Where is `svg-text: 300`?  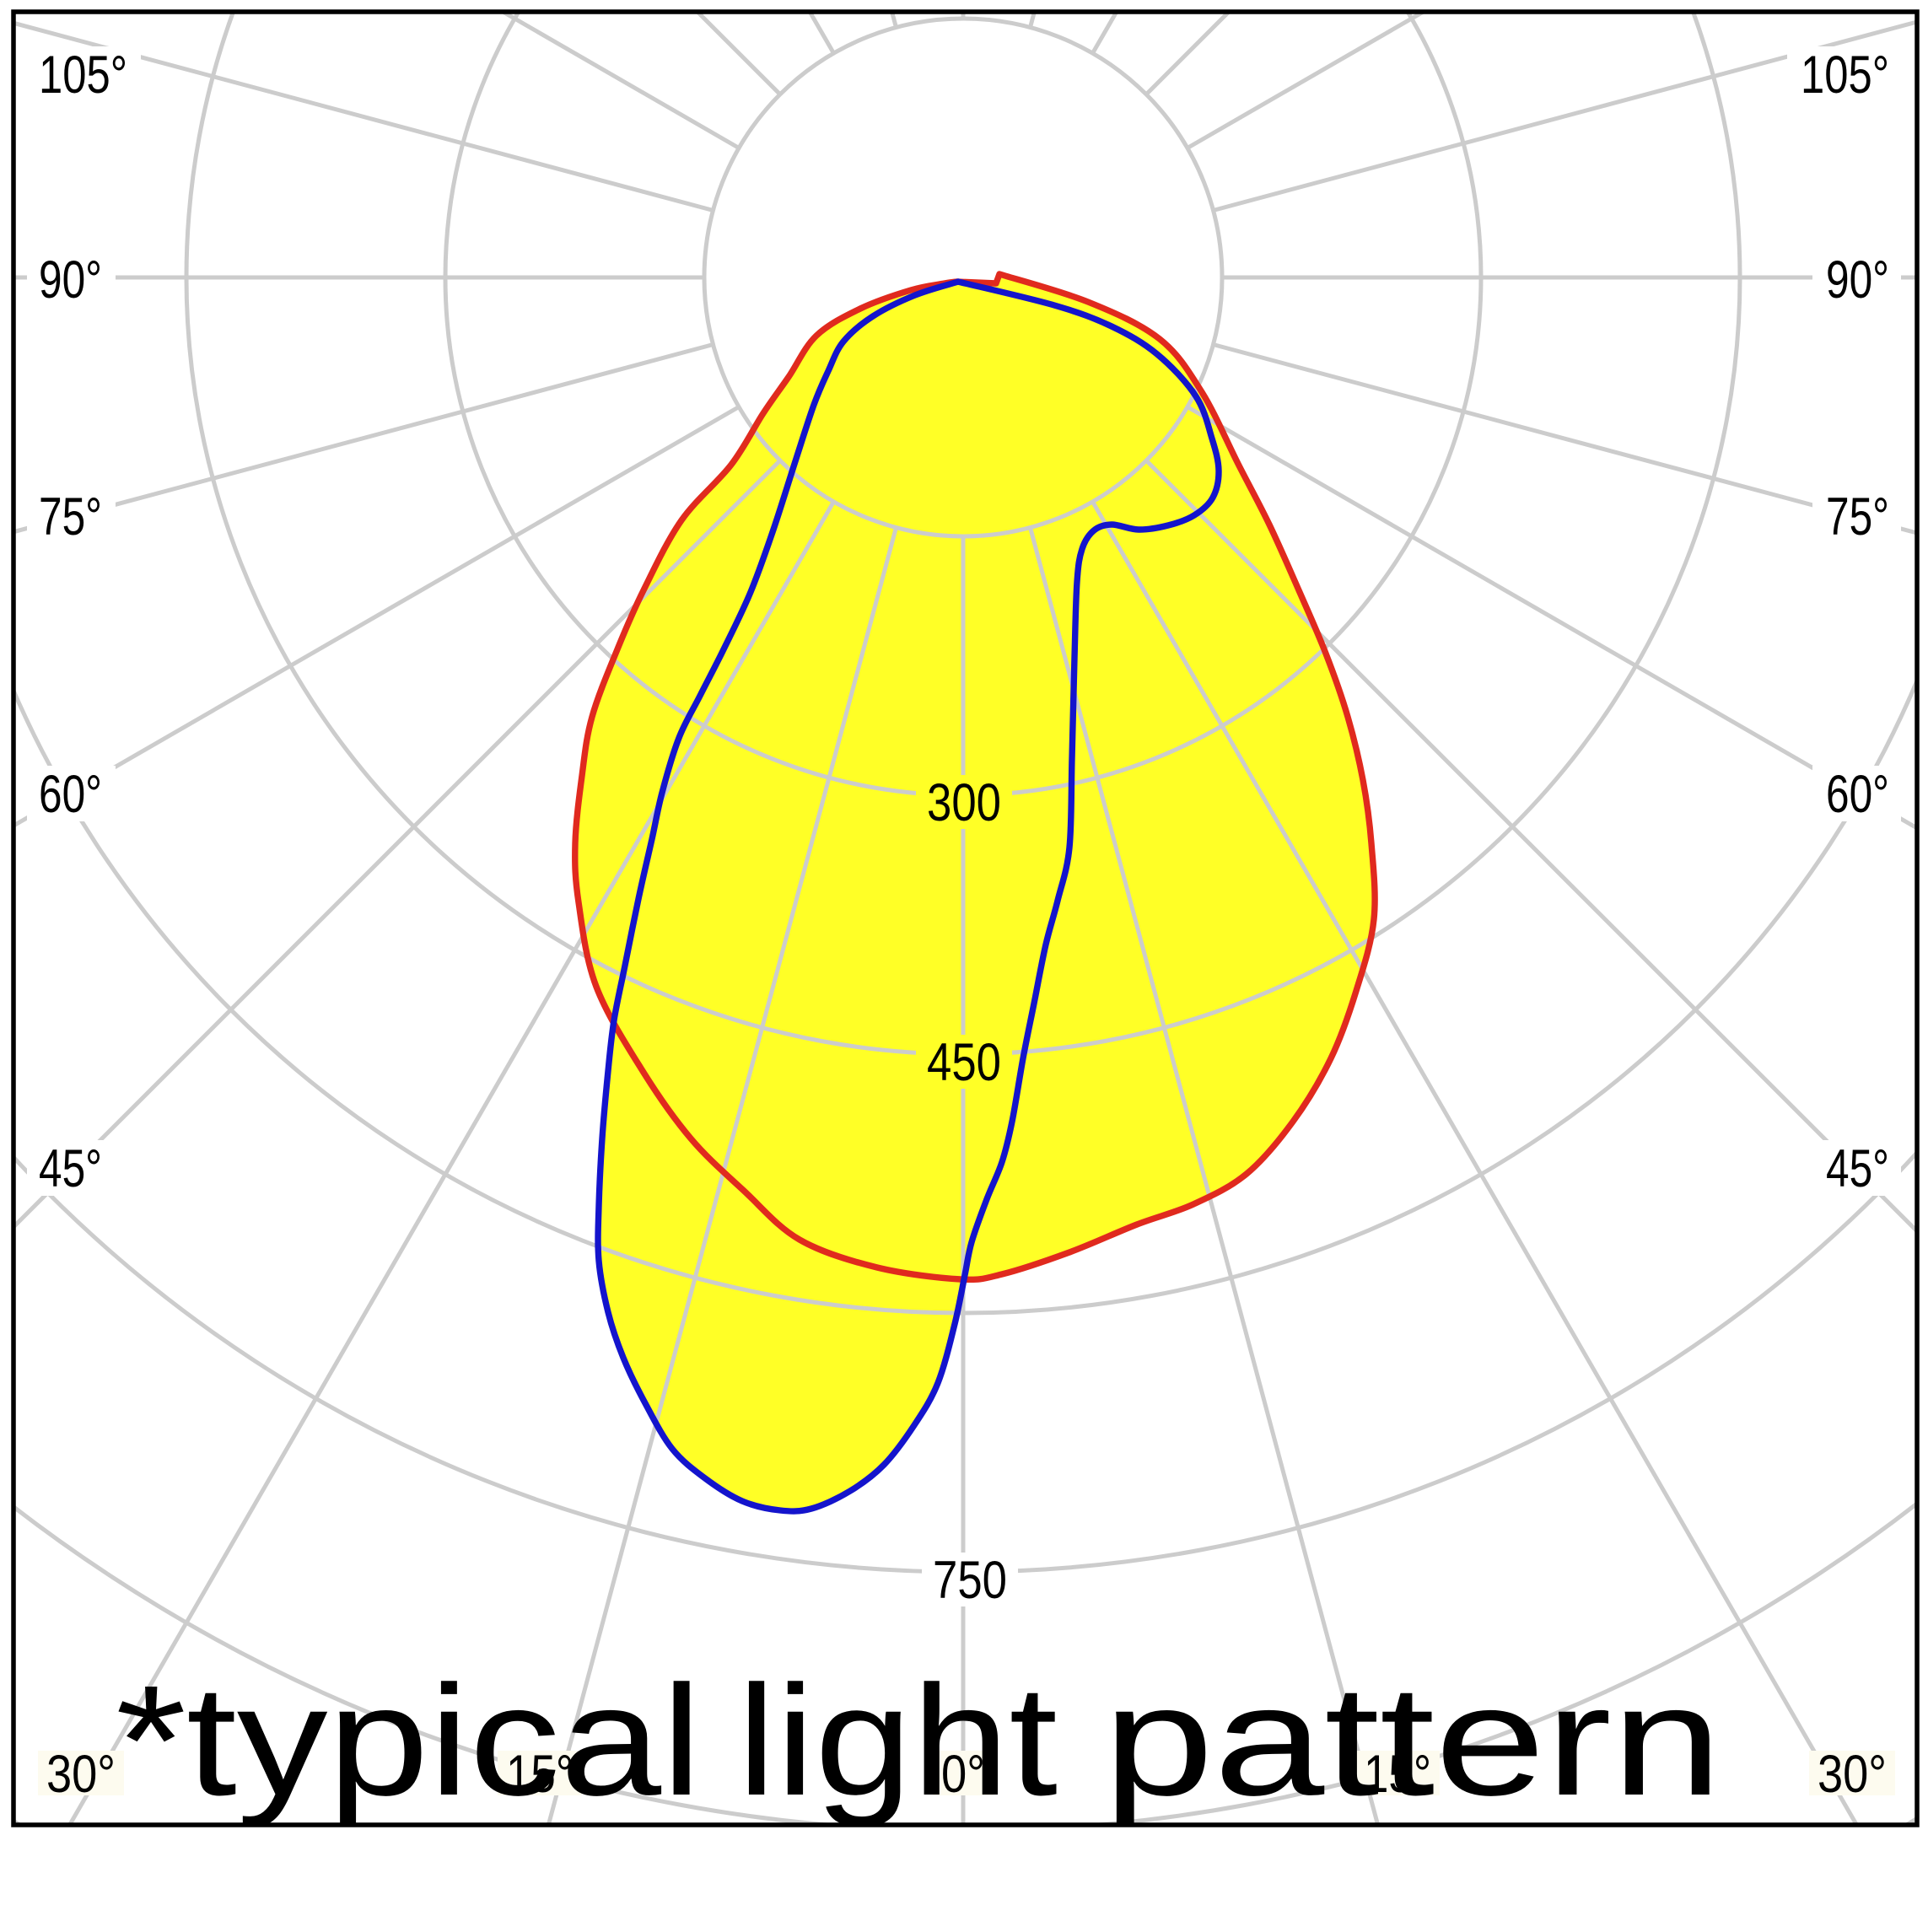
svg-text: 300 is located at coordinates (964, 803).